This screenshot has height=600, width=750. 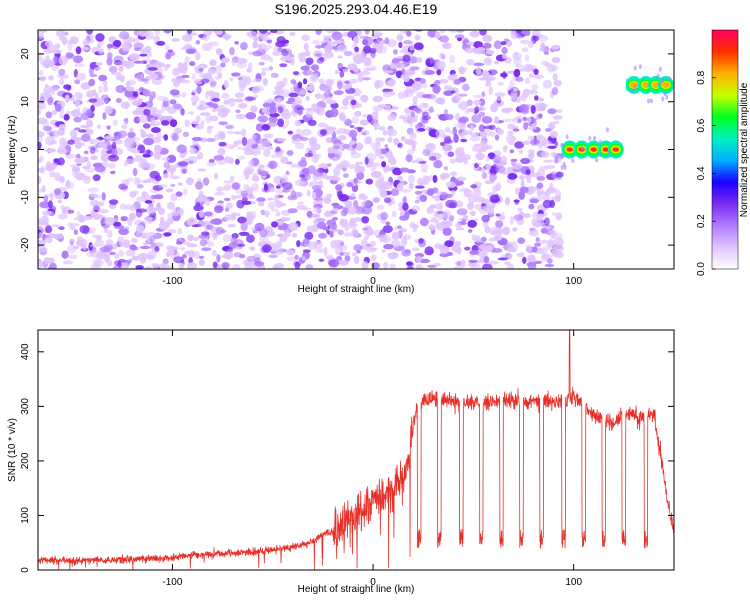 What do you see at coordinates (609, 153) in the screenshot?
I see `tone-speckle` at bounding box center [609, 153].